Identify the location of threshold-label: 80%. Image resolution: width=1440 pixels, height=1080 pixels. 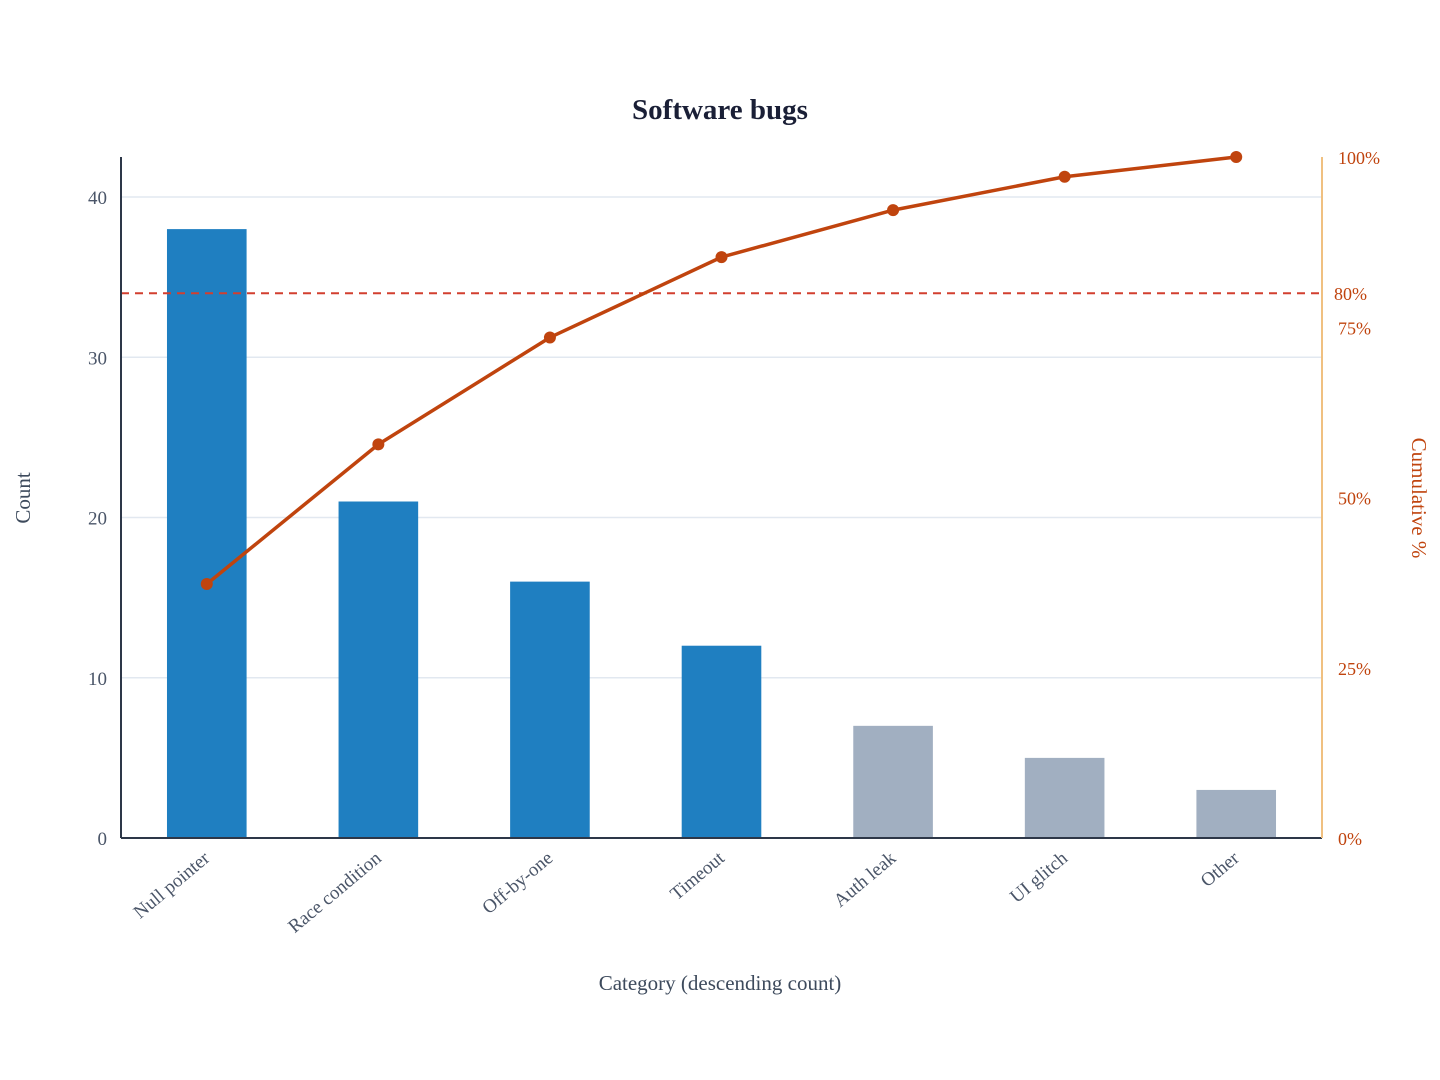
(1350, 294).